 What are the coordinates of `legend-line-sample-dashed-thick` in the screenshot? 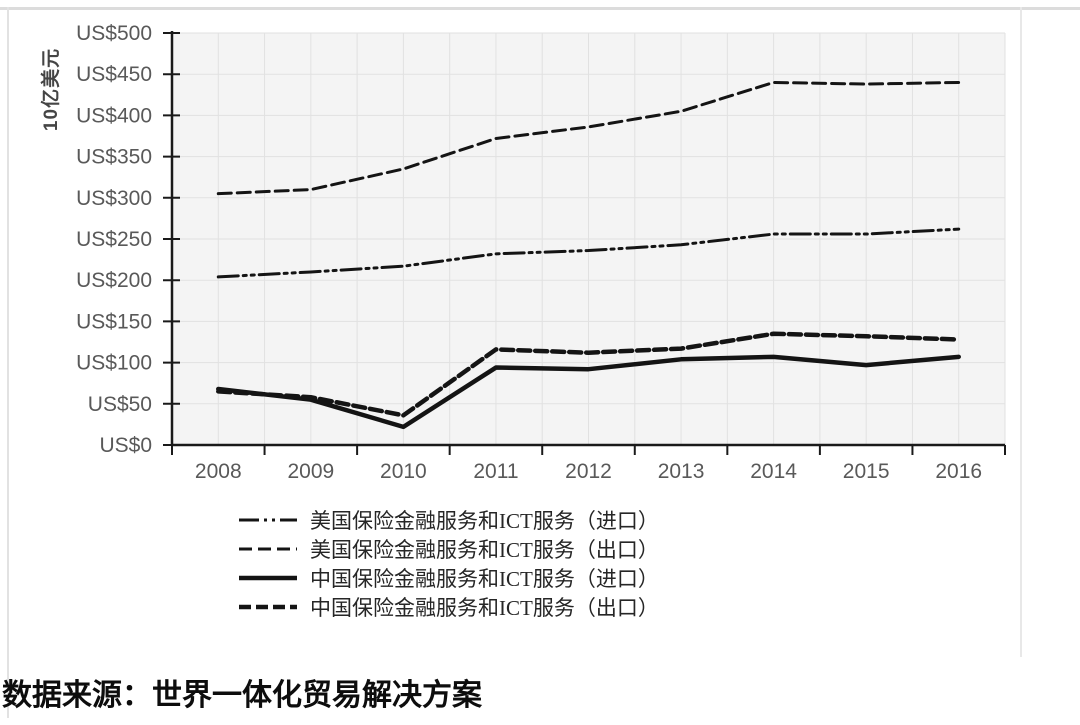 It's located at (268, 606).